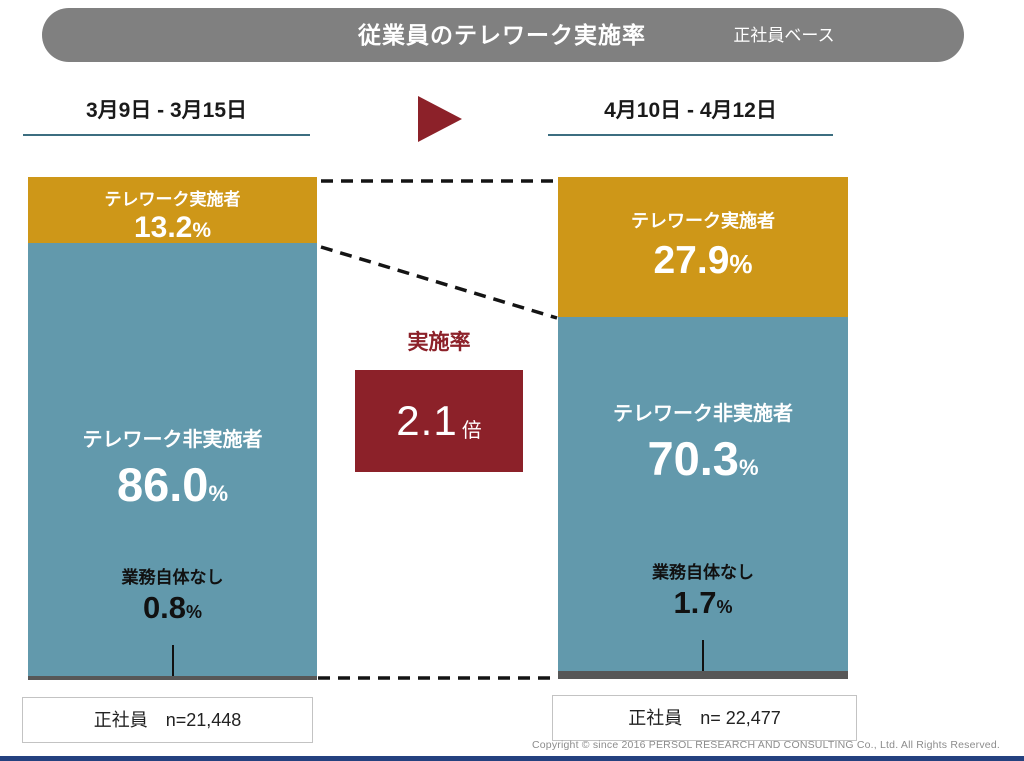 This screenshot has height=761, width=1024. What do you see at coordinates (427, 420) in the screenshot?
I see `ratio-value: 2.1` at bounding box center [427, 420].